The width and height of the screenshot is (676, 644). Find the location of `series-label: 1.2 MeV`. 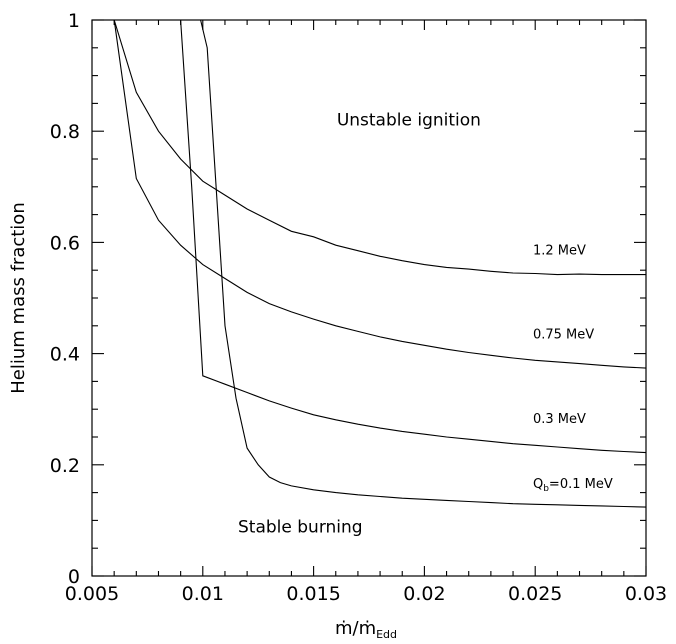

series-label: 1.2 MeV is located at coordinates (559, 251).